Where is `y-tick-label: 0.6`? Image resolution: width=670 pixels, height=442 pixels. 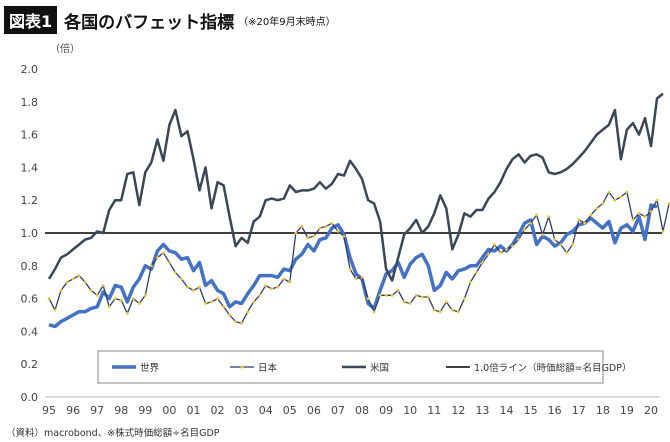 y-tick-label: 0.6 is located at coordinates (30, 299).